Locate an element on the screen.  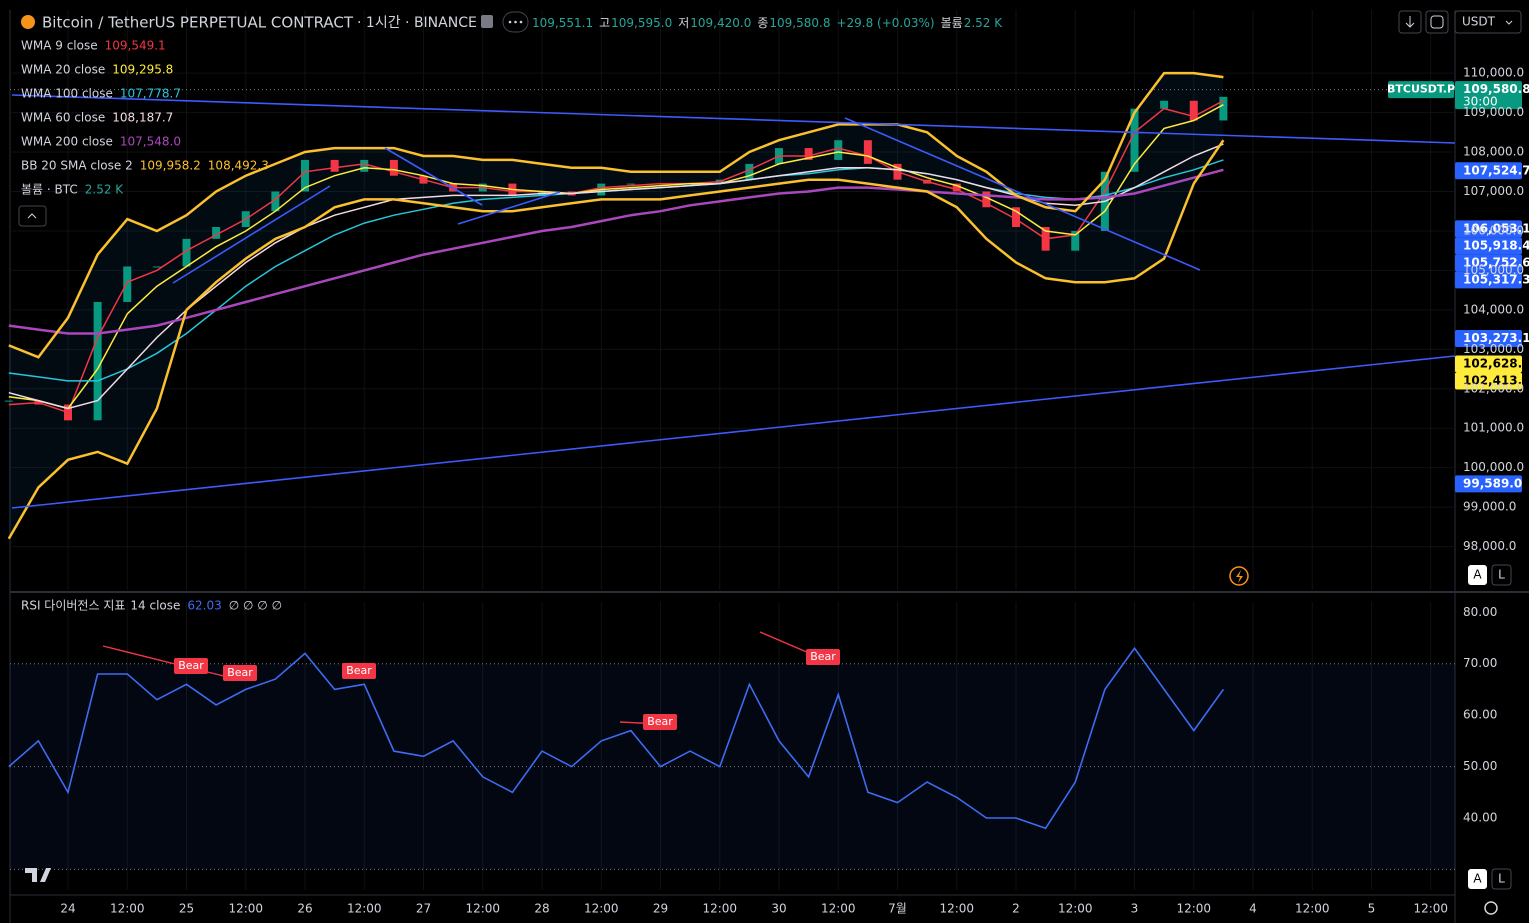
logo is located at coordinates (38, 875).